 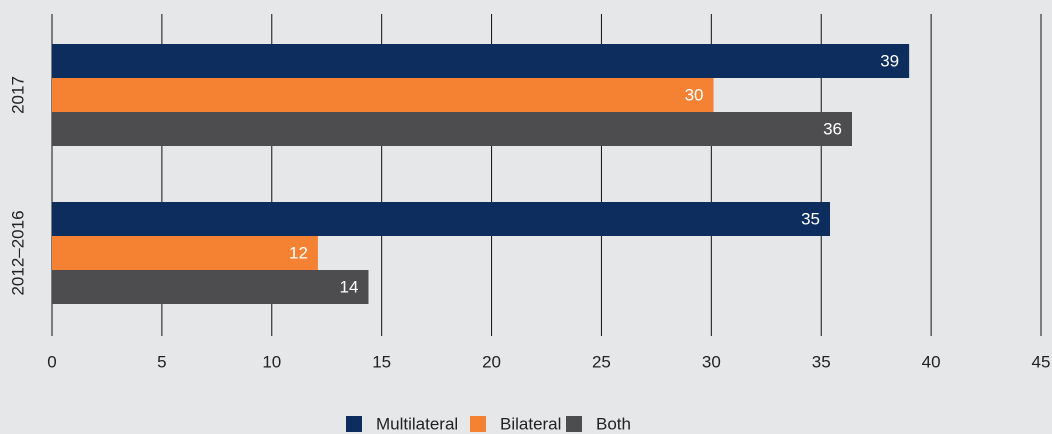 I want to click on x-tick-label: 40, so click(x=931, y=361).